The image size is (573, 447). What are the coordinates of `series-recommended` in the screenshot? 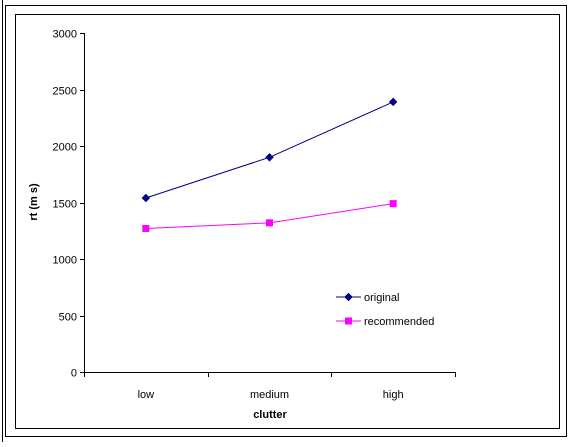 It's located at (269, 216).